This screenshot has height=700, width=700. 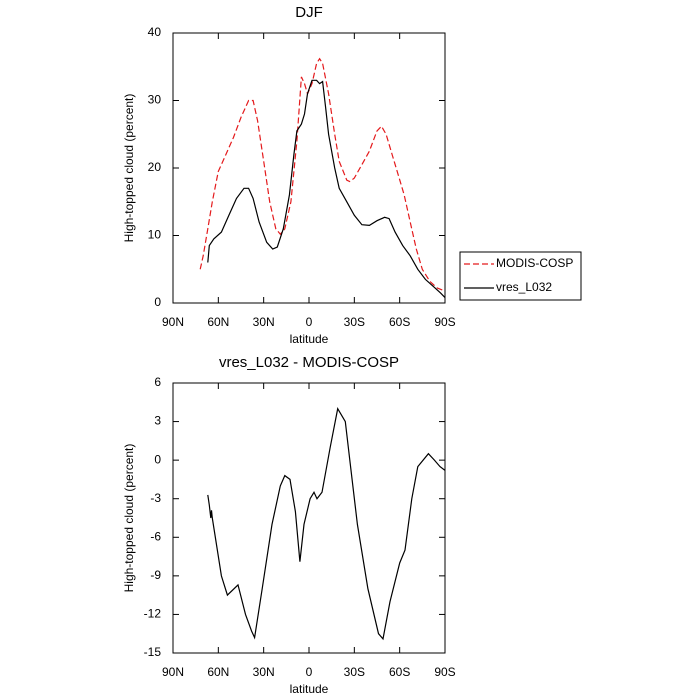 I want to click on y-tick-label: 20, so click(x=155, y=167).